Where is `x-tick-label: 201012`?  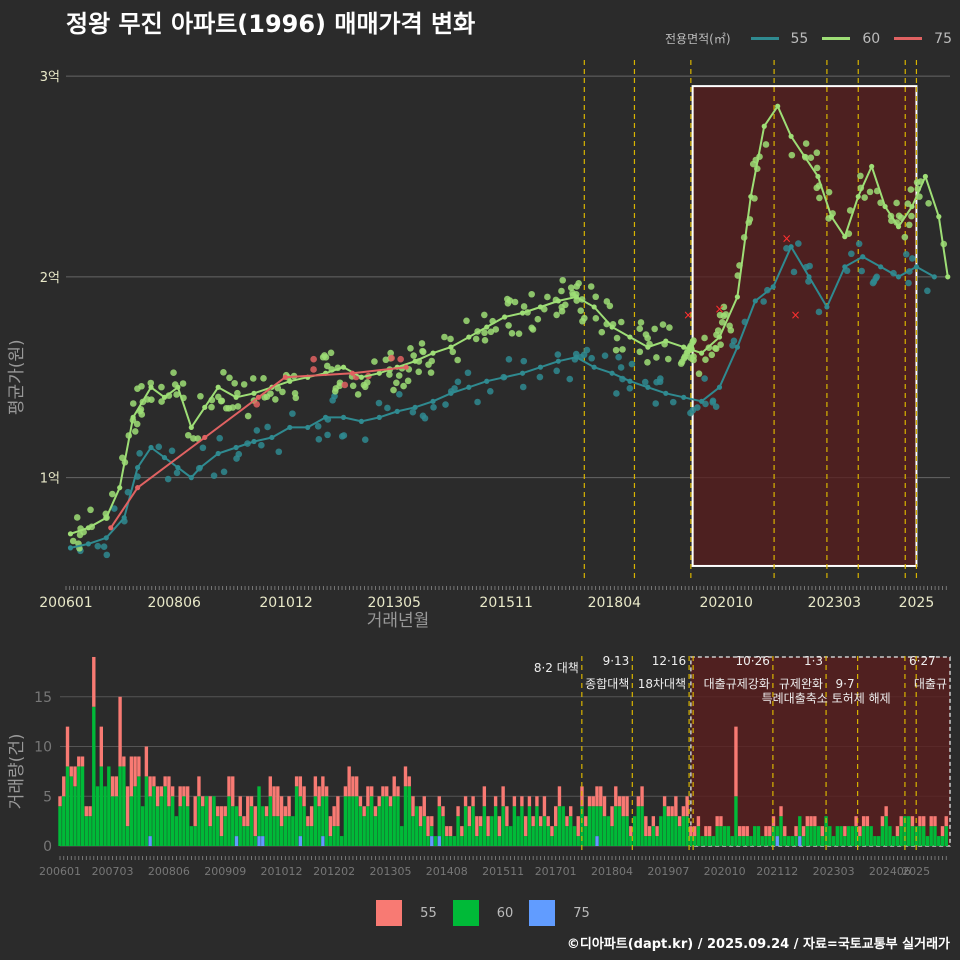 x-tick-label: 201012 is located at coordinates (282, 871).